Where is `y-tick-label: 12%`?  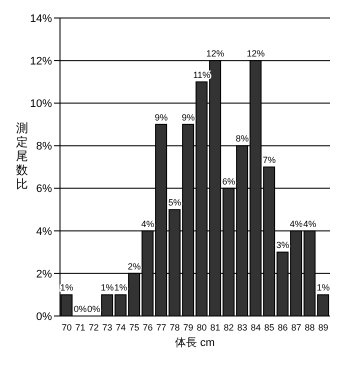
y-tick-label: 12% is located at coordinates (41, 61).